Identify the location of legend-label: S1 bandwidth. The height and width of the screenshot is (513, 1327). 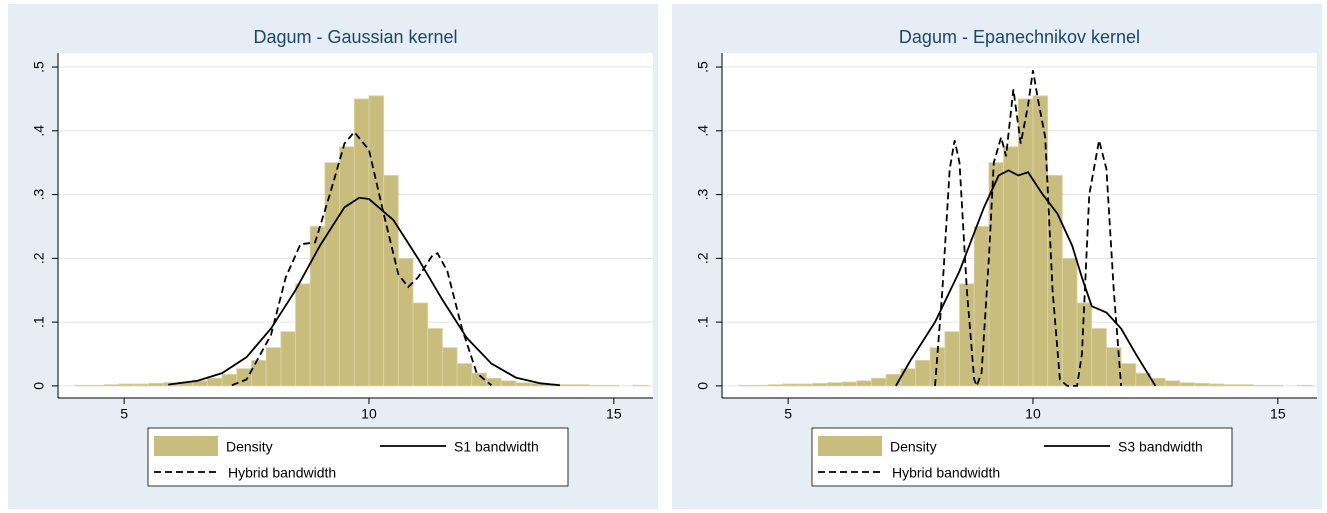
(496, 447).